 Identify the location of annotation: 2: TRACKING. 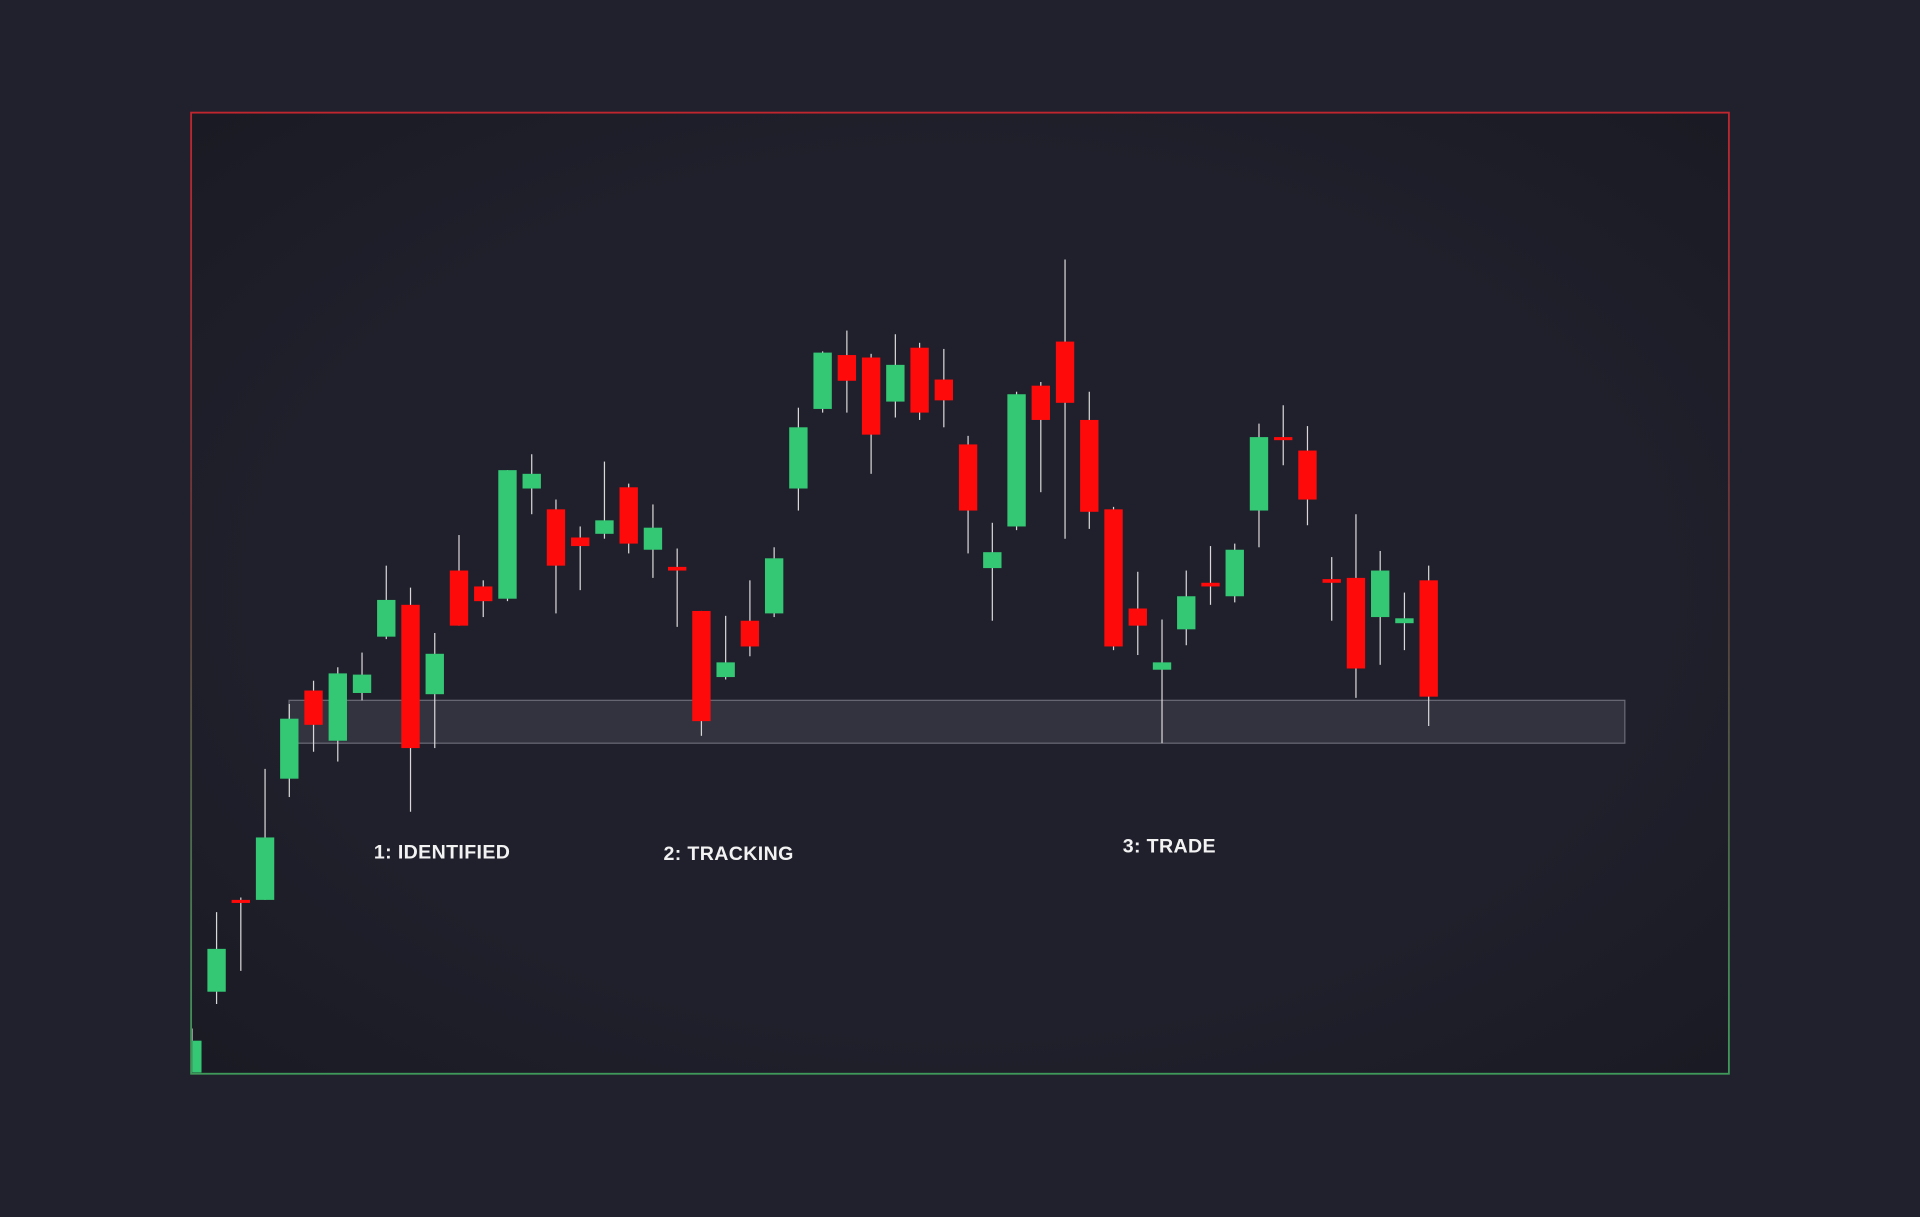
(728, 854).